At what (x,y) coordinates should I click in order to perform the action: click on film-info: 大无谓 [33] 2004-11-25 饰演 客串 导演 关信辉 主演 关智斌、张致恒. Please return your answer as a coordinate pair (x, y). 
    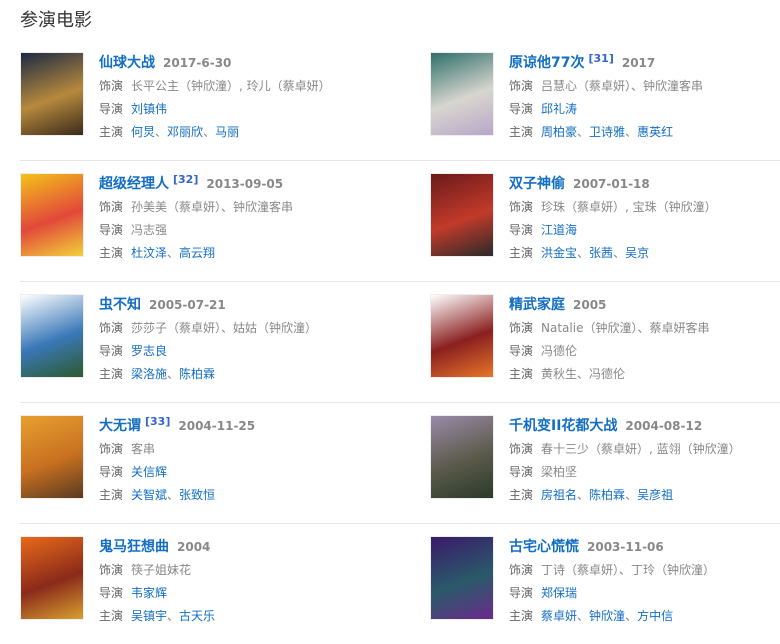
    Looking at the image, I should click on (177, 461).